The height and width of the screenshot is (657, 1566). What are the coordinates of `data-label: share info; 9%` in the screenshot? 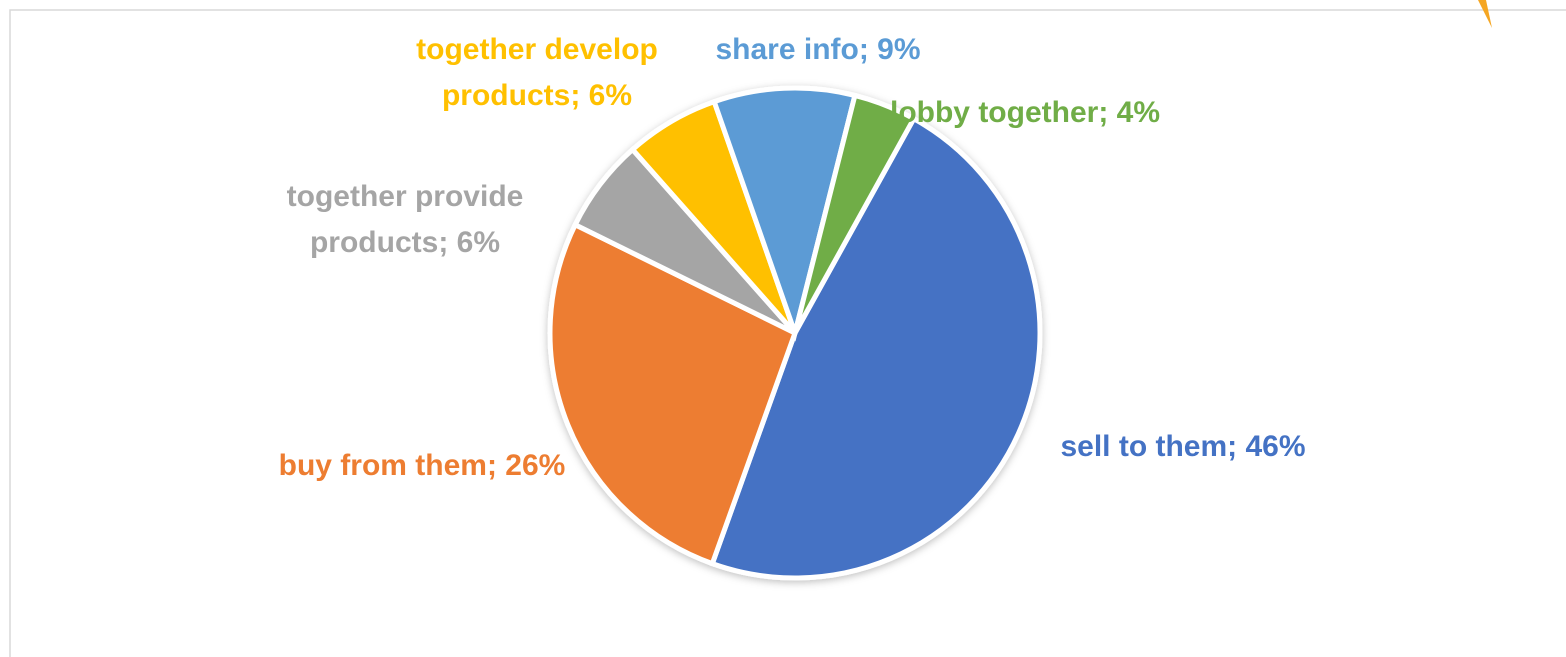 It's located at (818, 49).